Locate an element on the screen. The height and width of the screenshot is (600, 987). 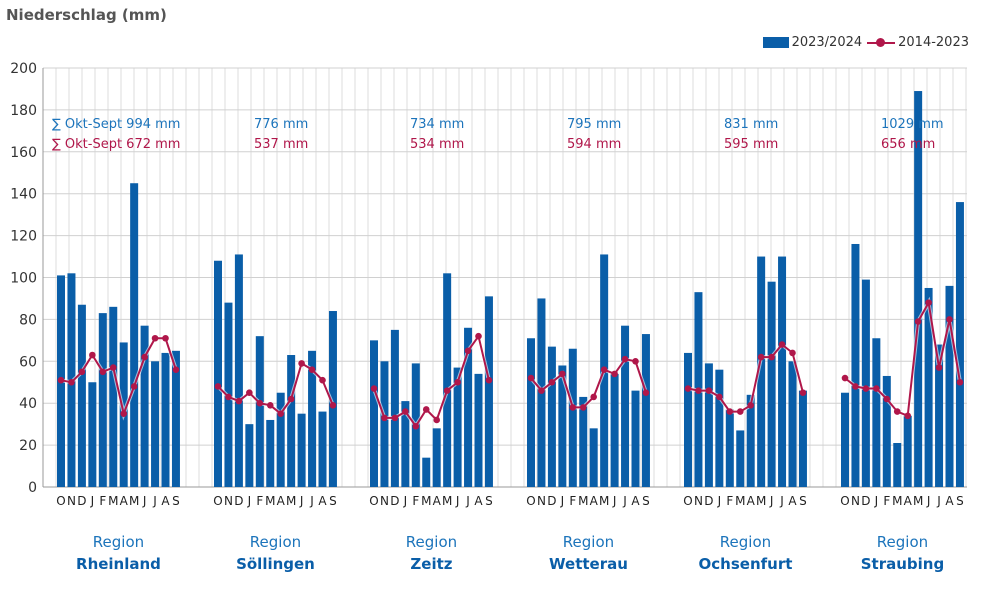
x-tick-label: N is located at coordinates (541, 501).